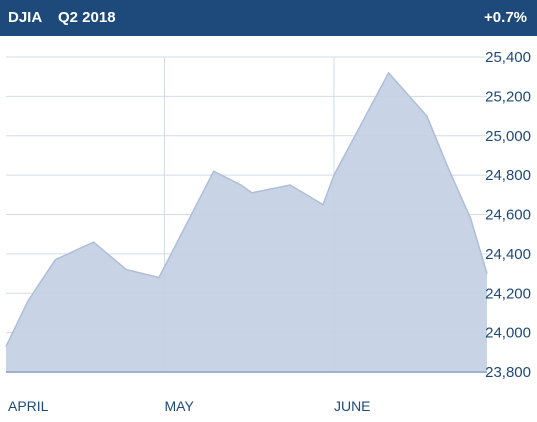  What do you see at coordinates (508, 136) in the screenshot?
I see `y-tick-label: 25,000` at bounding box center [508, 136].